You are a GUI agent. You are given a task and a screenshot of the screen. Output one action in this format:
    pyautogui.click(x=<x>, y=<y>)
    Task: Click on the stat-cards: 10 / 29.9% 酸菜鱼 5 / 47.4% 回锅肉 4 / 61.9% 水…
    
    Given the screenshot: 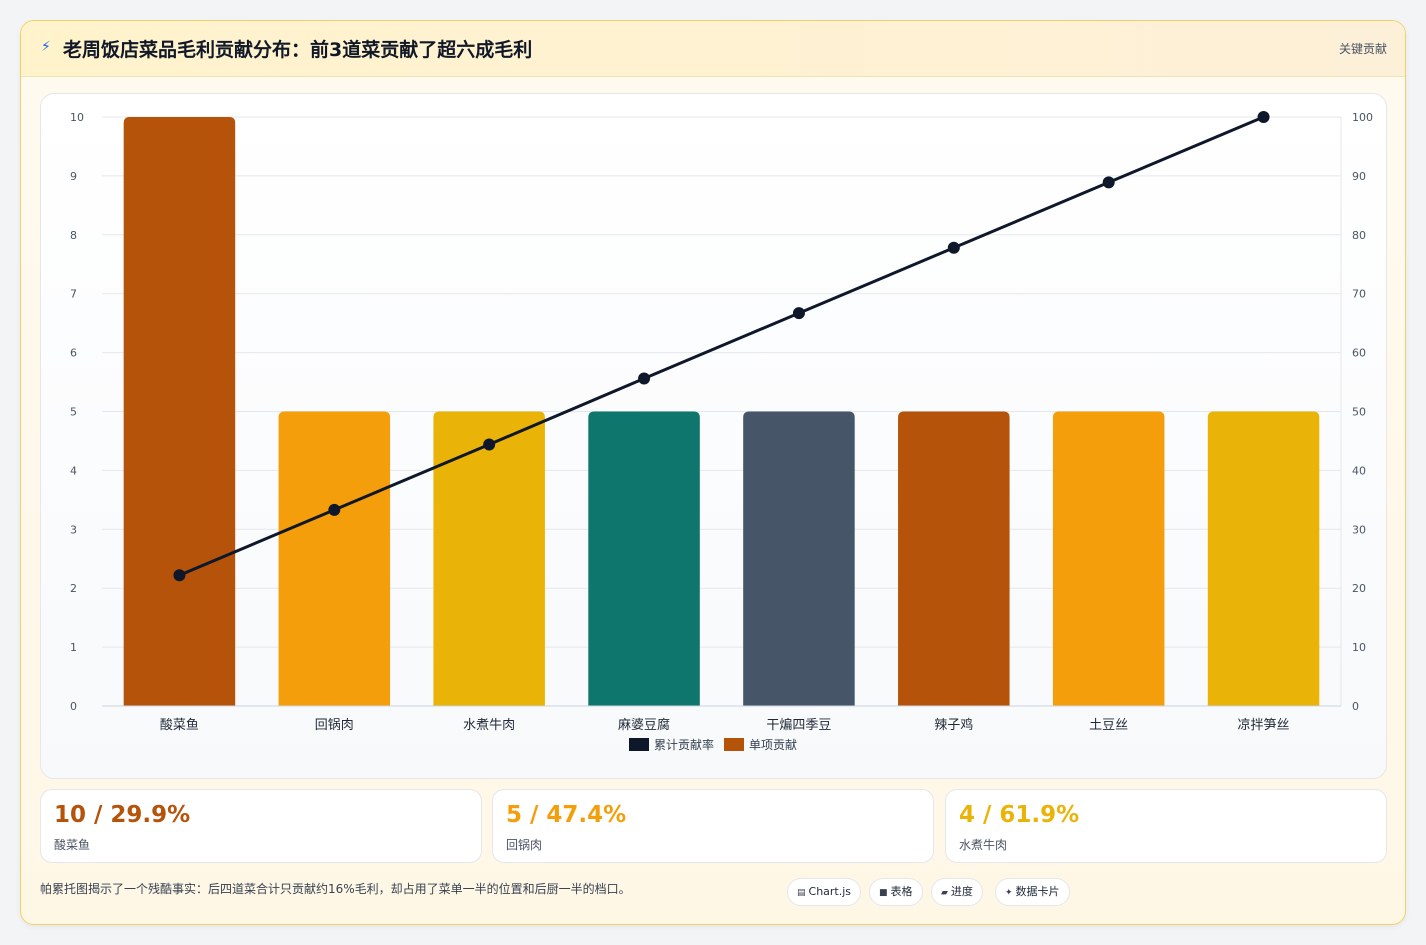 What is the action you would take?
    pyautogui.click(x=713, y=826)
    